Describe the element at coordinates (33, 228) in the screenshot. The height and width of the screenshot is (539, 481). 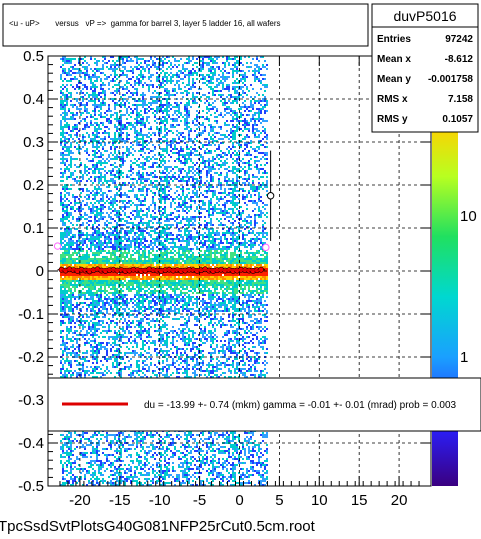
I see `y-tick-label-4: 0.1` at that location.